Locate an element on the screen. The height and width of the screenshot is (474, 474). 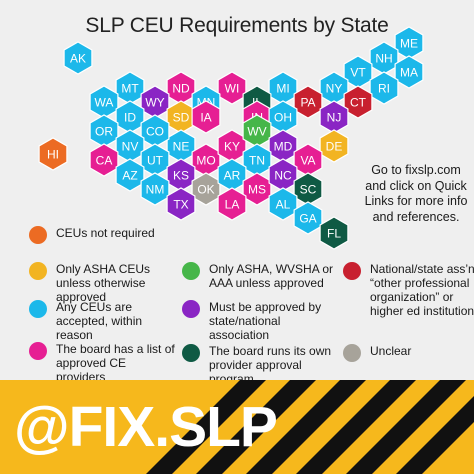
state-label: MD is located at coordinates (283, 147).